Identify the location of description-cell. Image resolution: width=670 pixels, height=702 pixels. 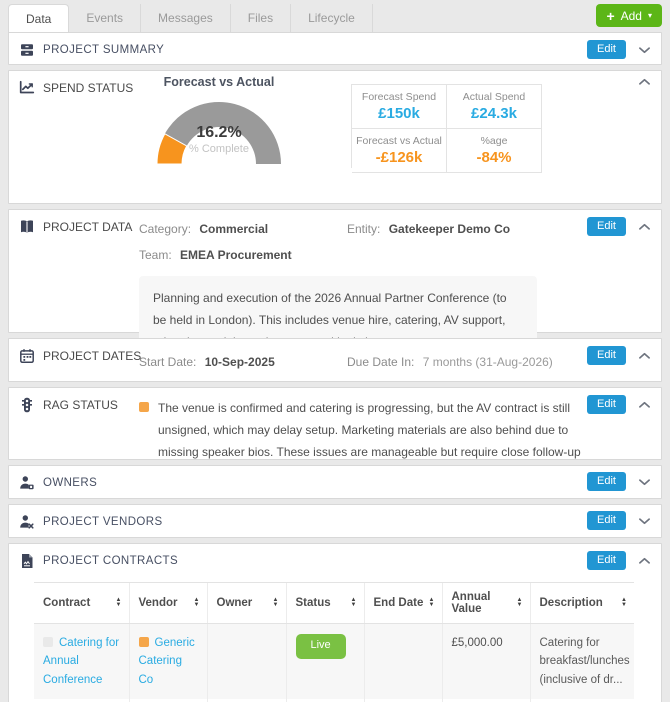
(581, 700).